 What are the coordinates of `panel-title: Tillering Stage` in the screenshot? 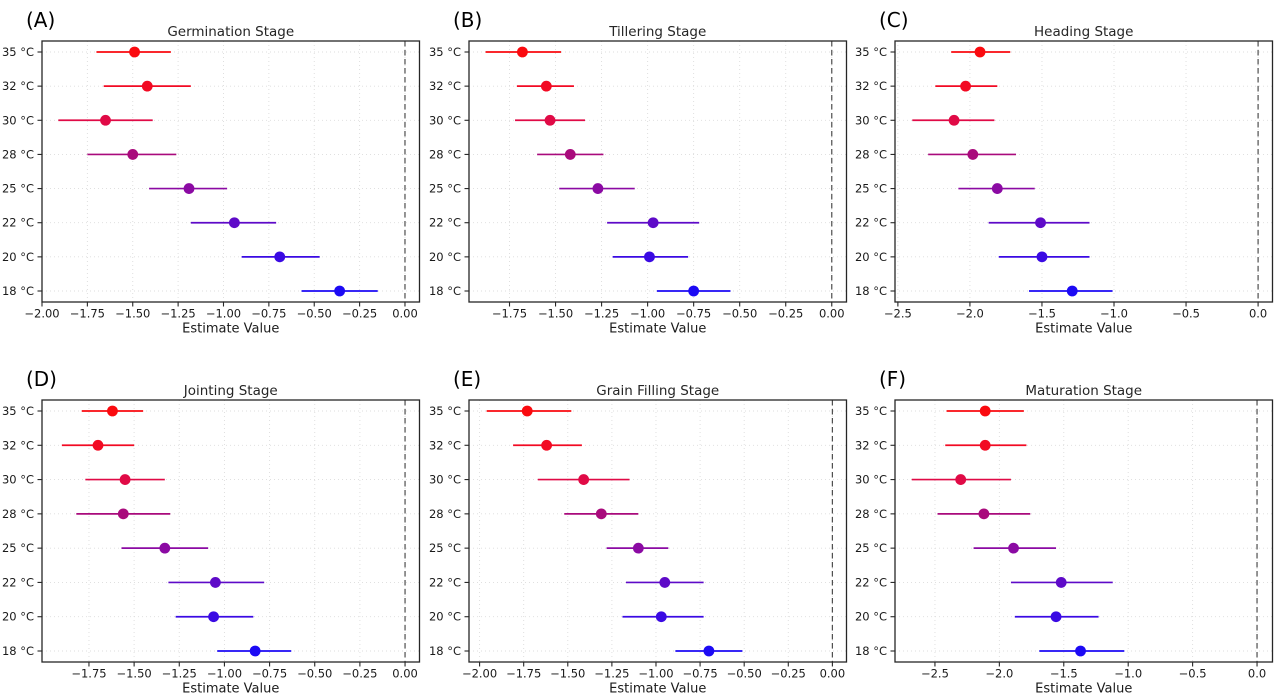 It's located at (657, 32).